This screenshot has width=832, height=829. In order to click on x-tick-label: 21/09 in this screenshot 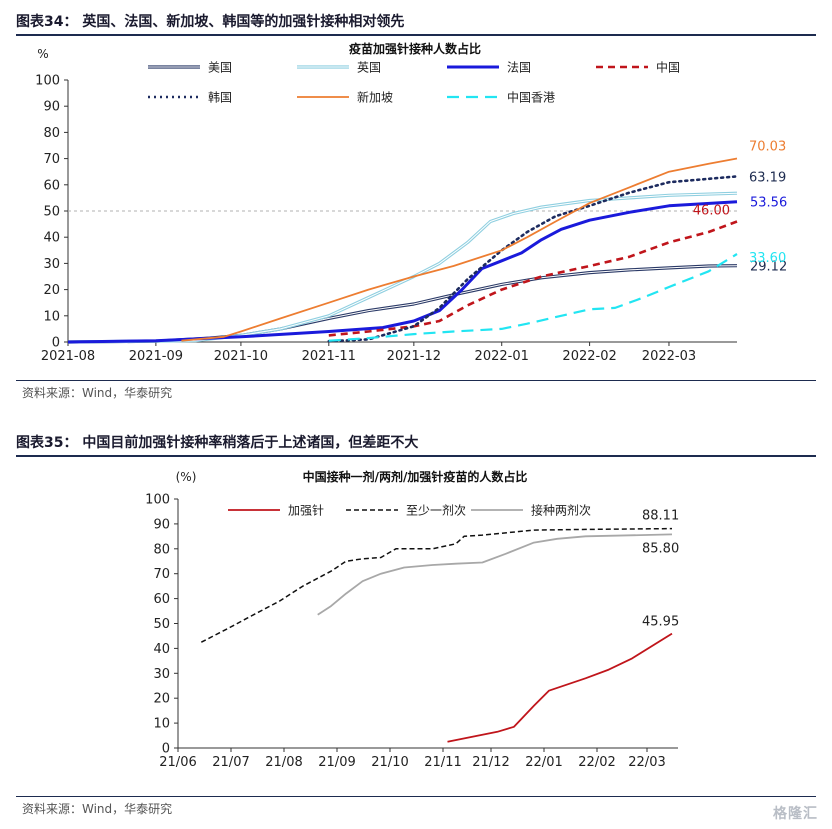, I will do `click(336, 762)`.